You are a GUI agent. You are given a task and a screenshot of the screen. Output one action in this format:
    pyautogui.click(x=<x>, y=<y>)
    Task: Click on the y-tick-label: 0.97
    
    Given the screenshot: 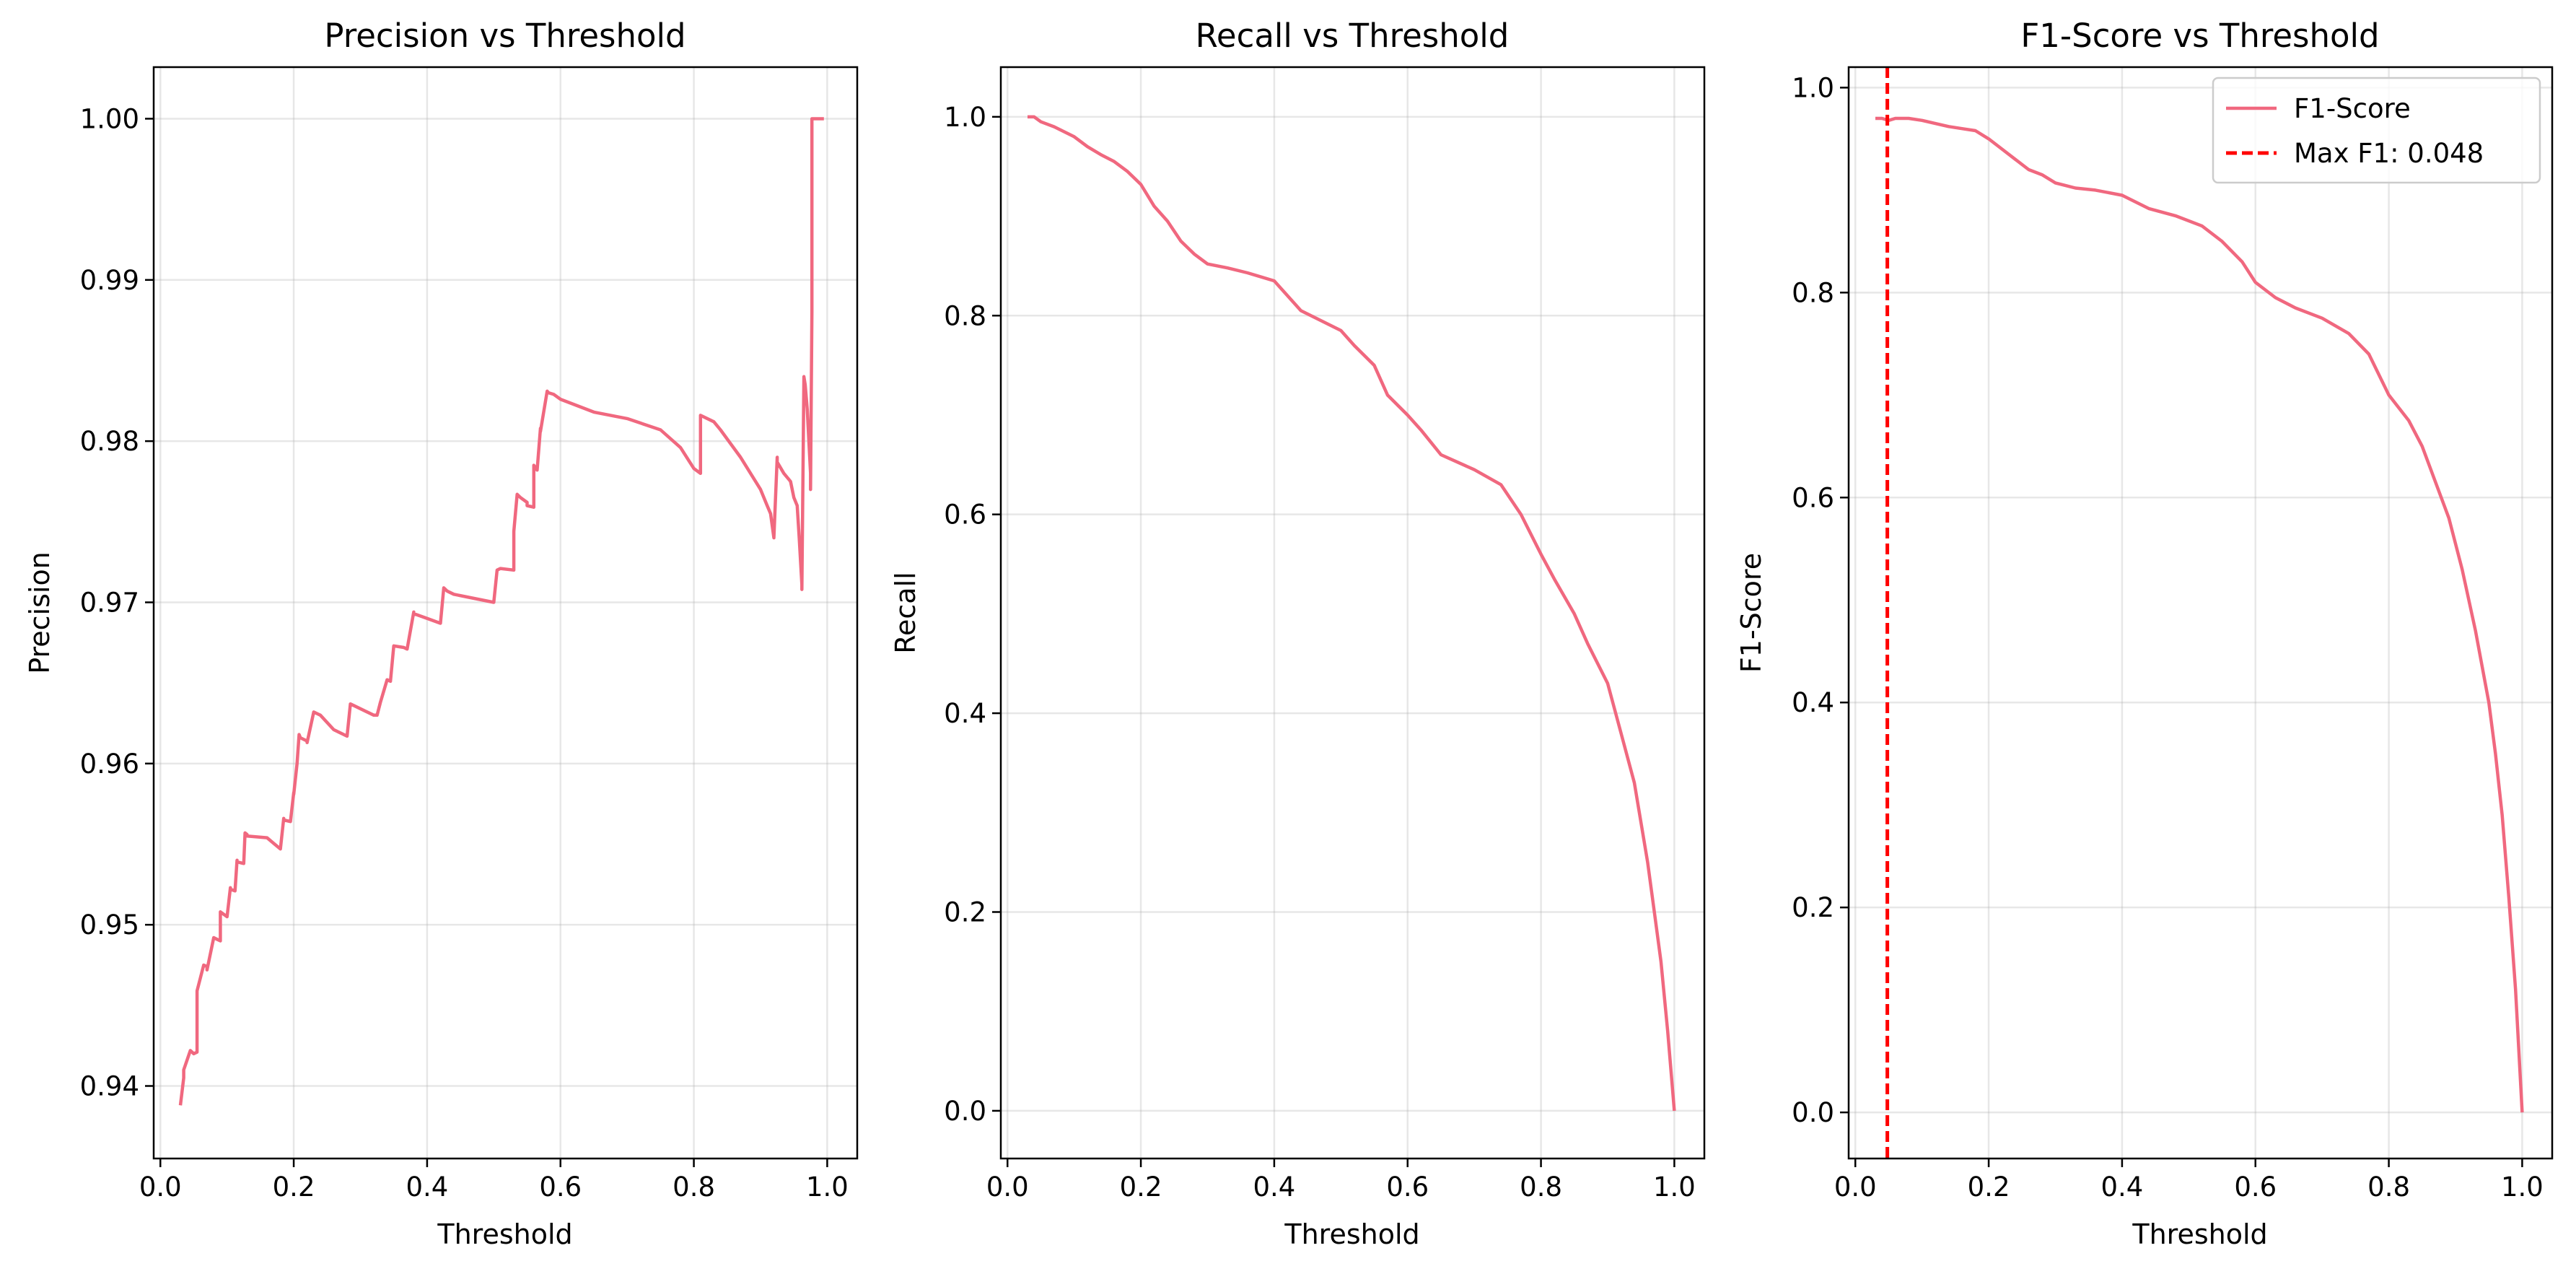 What is the action you would take?
    pyautogui.click(x=109, y=602)
    